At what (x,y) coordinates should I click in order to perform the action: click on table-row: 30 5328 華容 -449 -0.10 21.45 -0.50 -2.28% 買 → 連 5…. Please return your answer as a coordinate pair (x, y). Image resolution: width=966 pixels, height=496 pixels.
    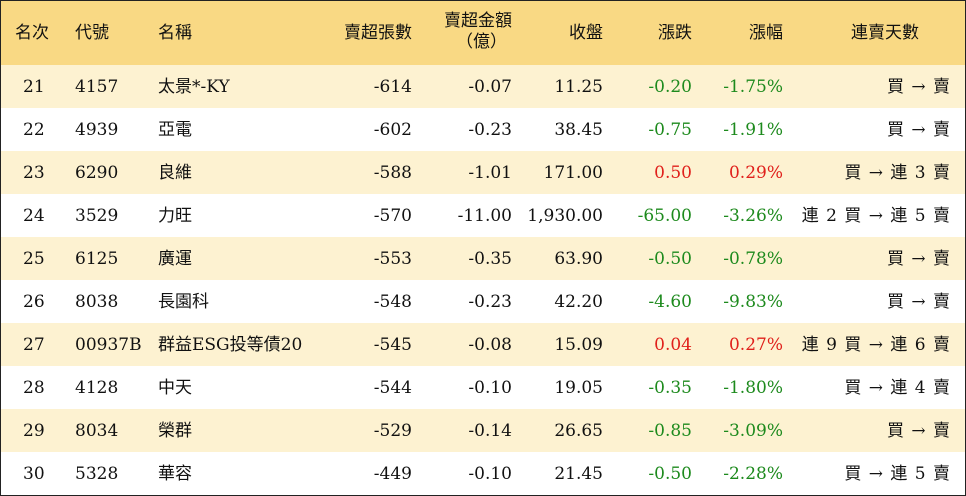
    Looking at the image, I should click on (483, 473).